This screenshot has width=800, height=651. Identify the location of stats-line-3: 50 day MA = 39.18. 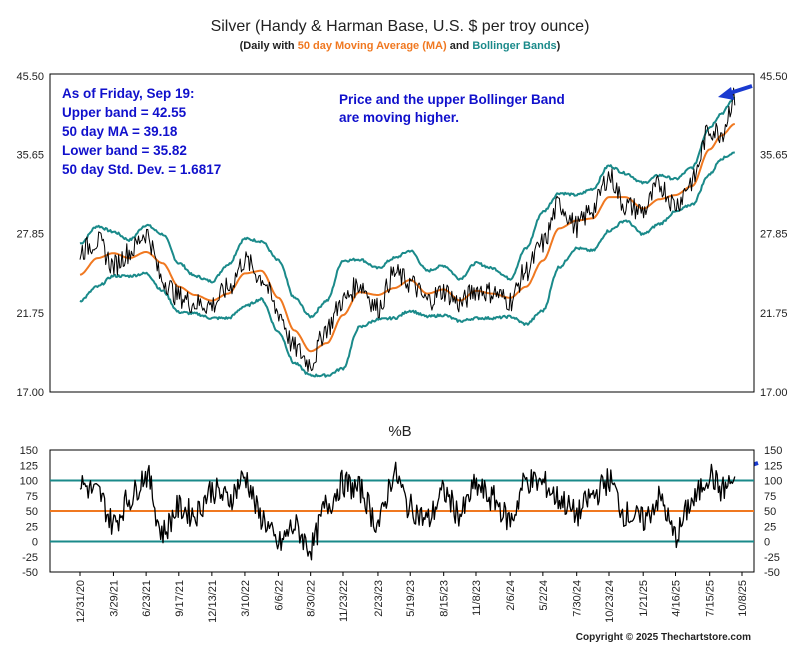
(120, 131).